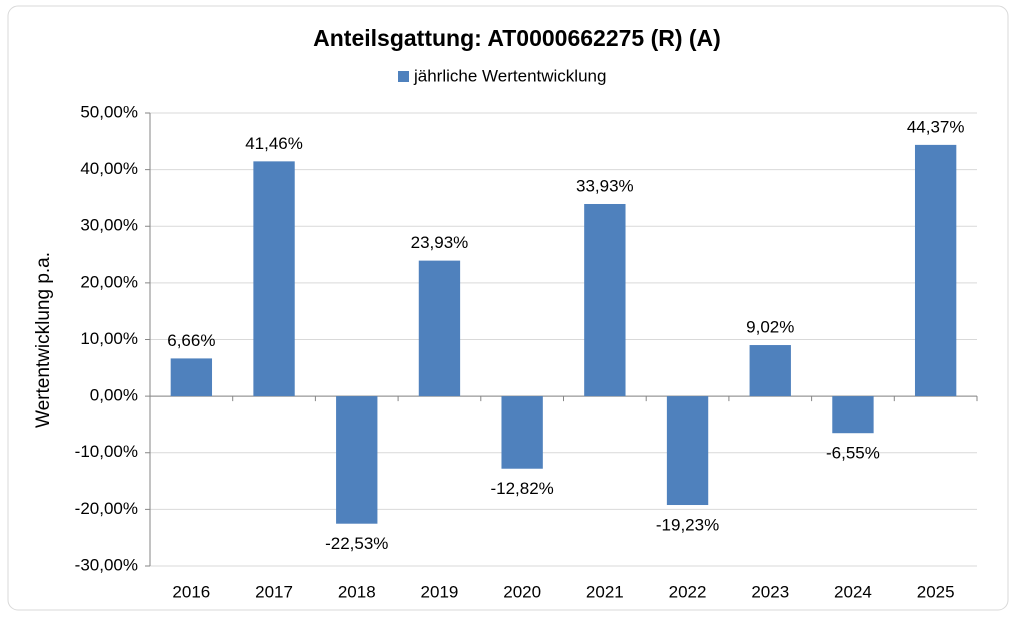  Describe the element at coordinates (517, 38) in the screenshot. I see `chart-title: Anteilsgattung: AT0000662275 (R) (A)` at that location.